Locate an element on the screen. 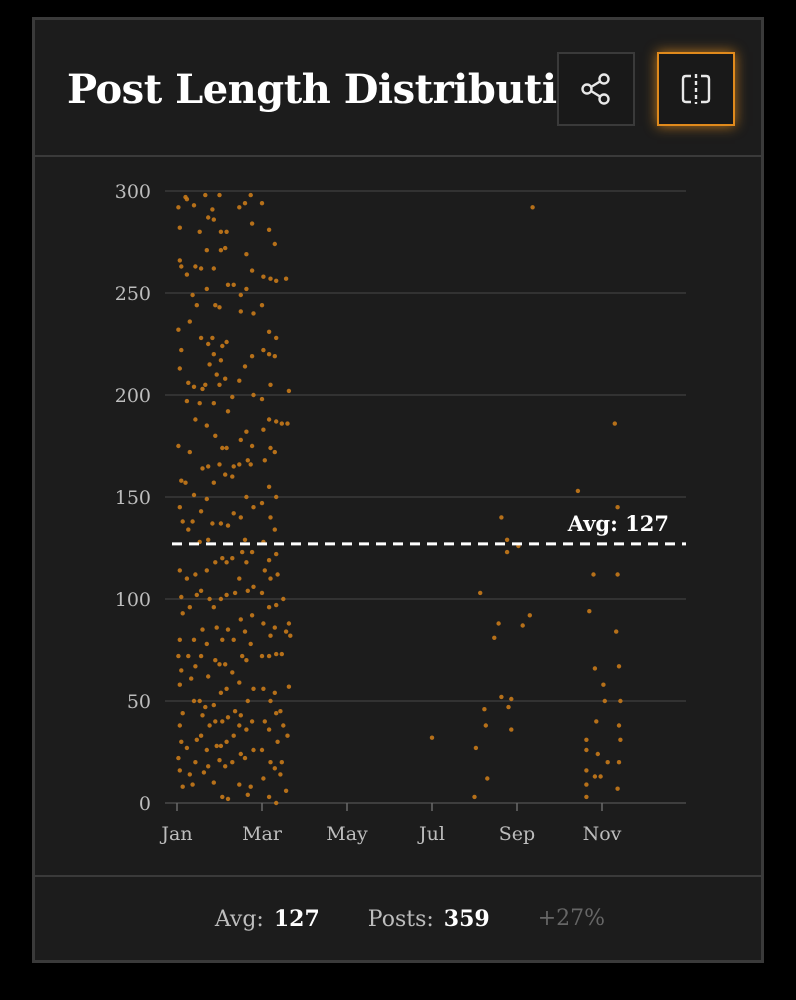  posts-stat-label: Posts: is located at coordinates (400, 919).